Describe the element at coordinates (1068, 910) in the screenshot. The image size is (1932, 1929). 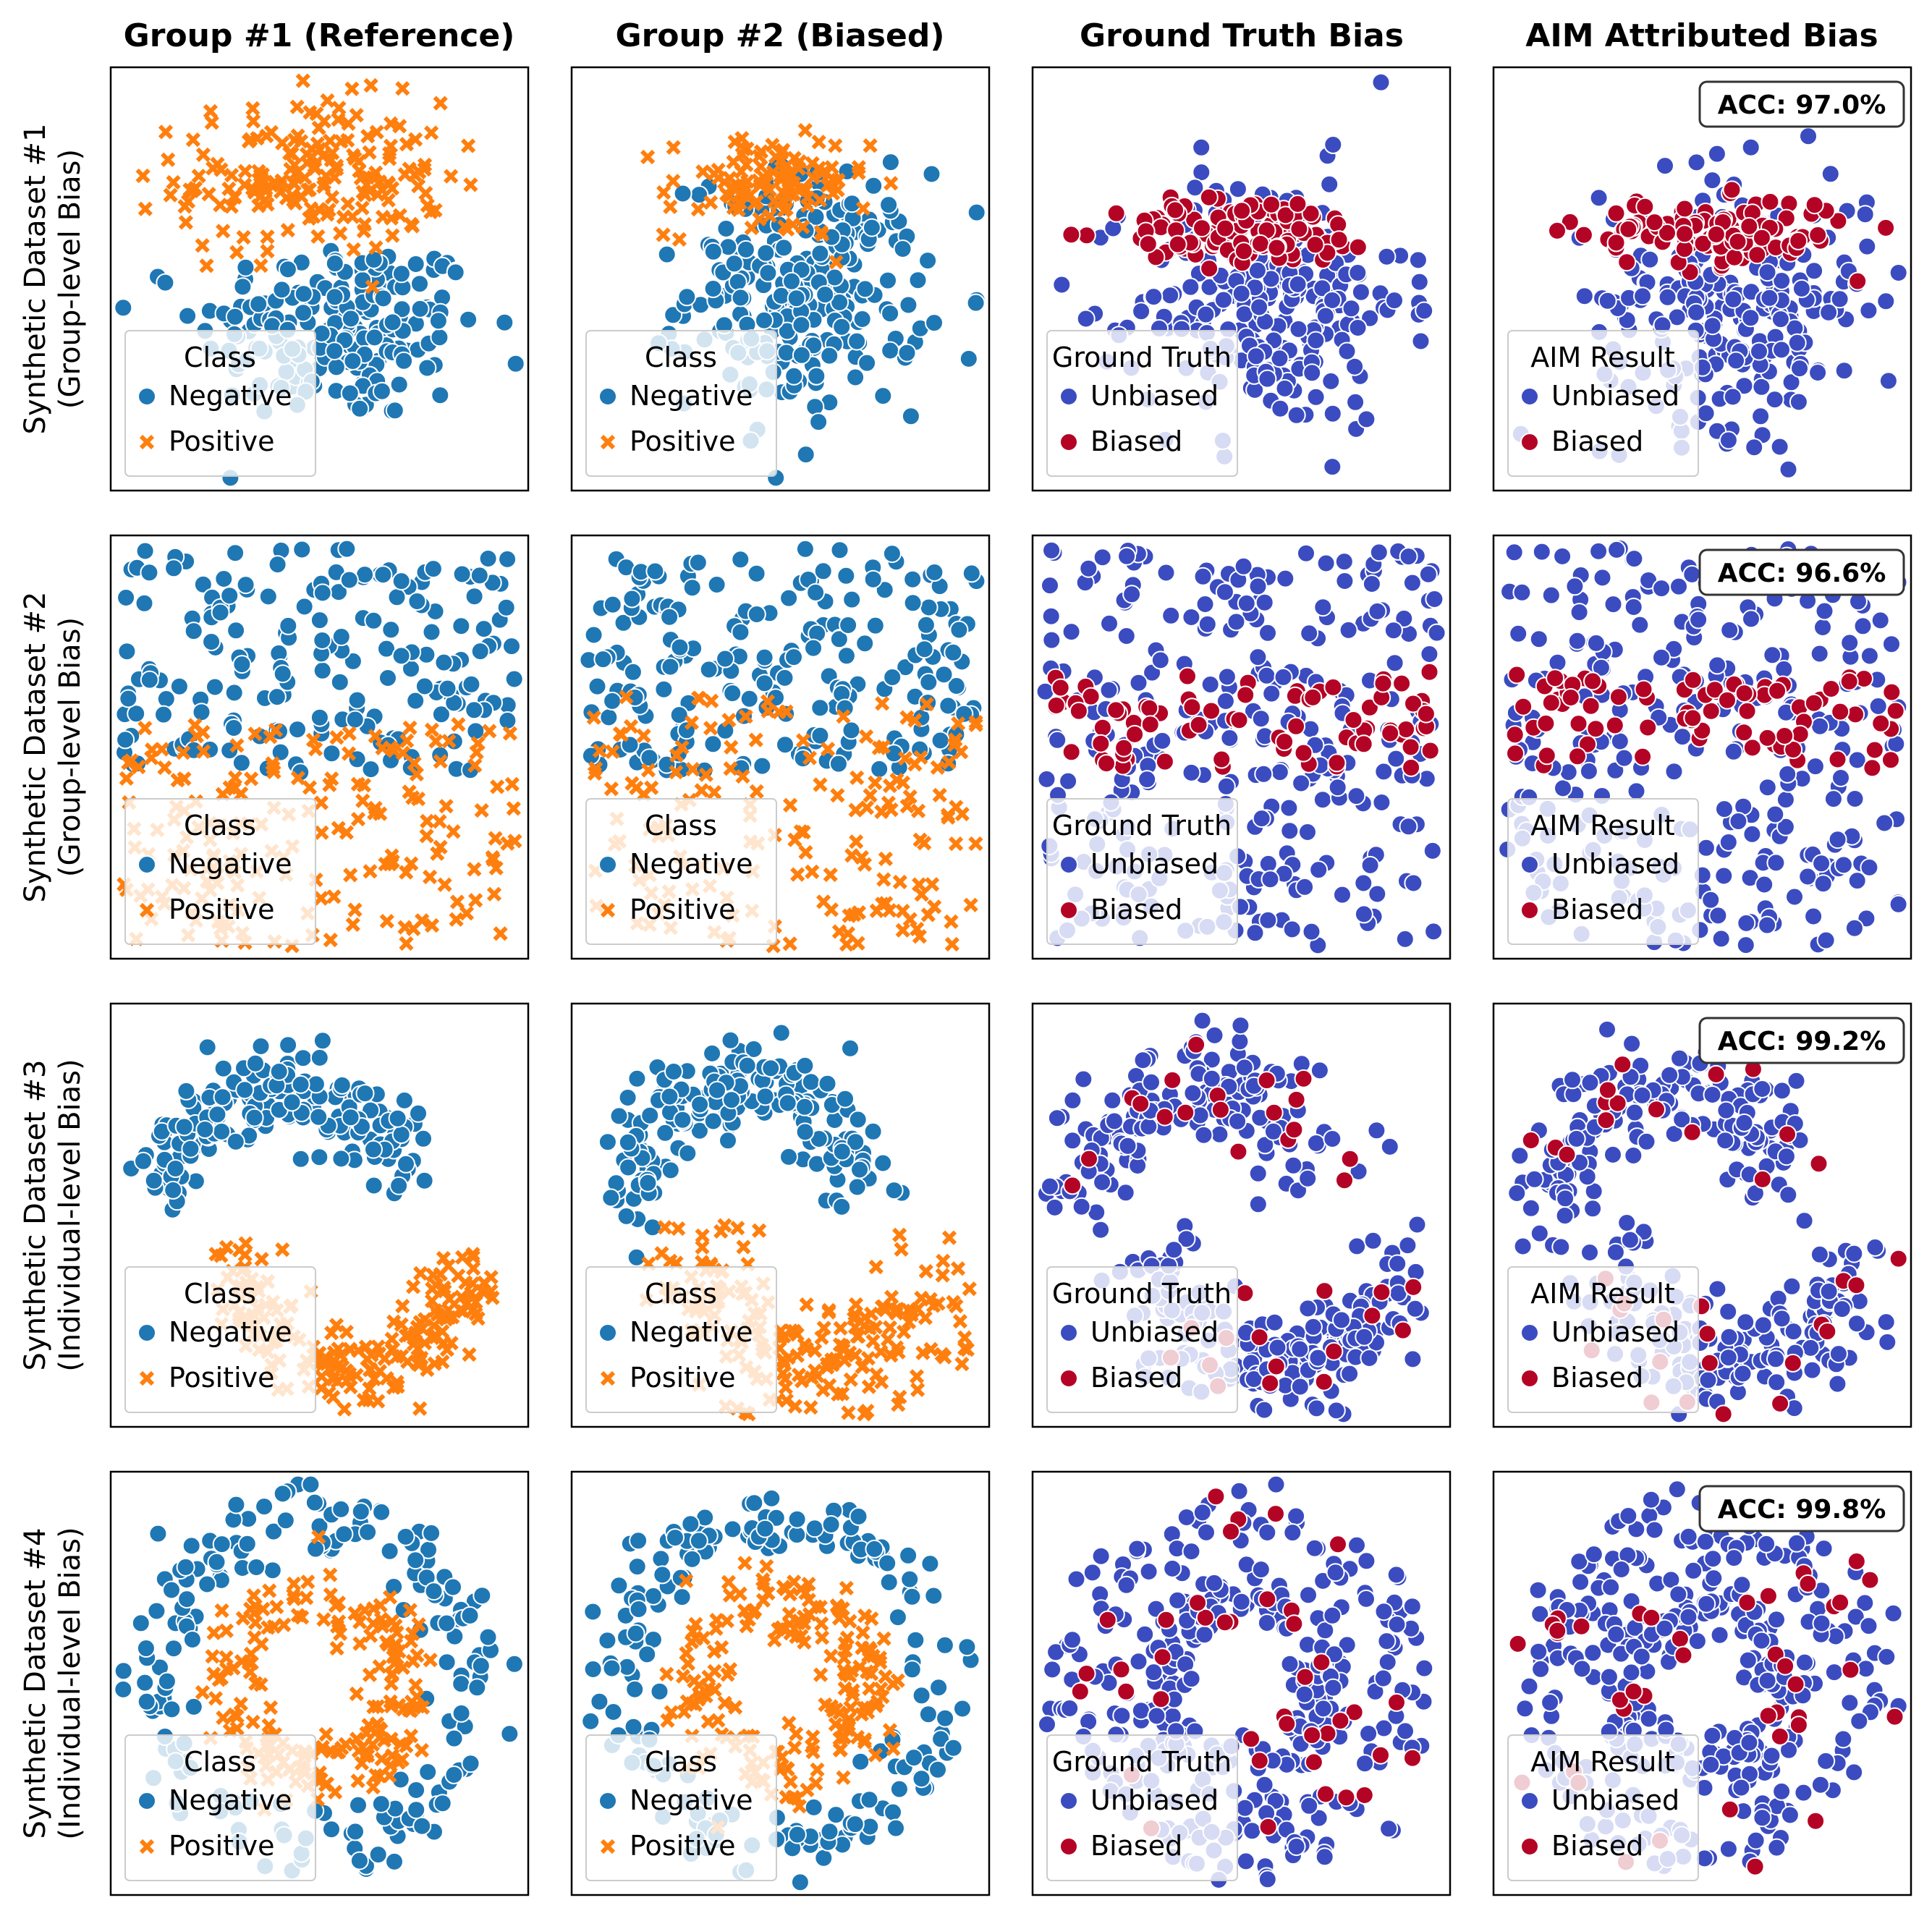
I see `legend-marker-biased` at that location.